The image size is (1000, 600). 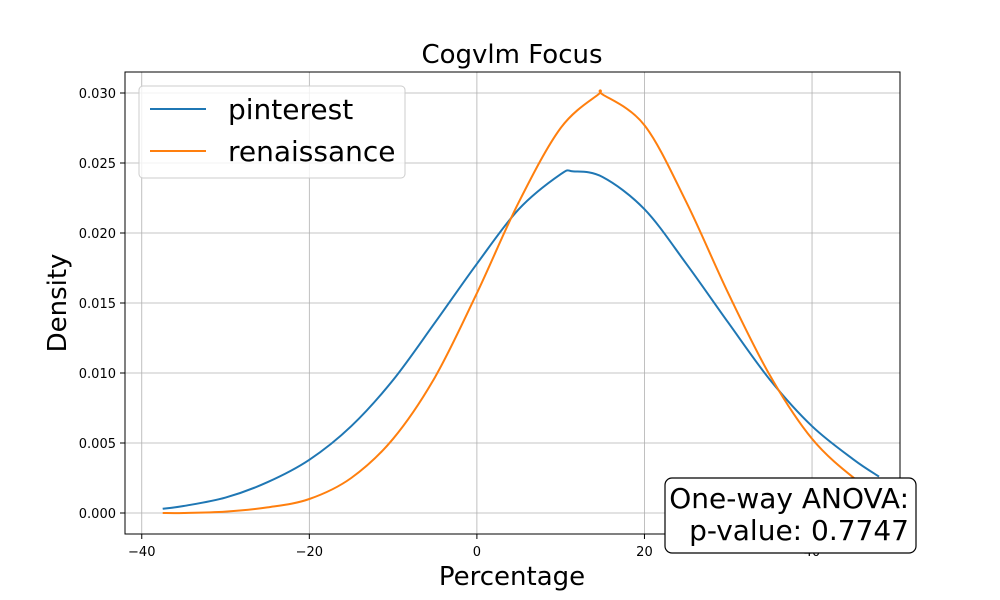 What do you see at coordinates (97, 444) in the screenshot?
I see `y-tick-label: 0.005` at bounding box center [97, 444].